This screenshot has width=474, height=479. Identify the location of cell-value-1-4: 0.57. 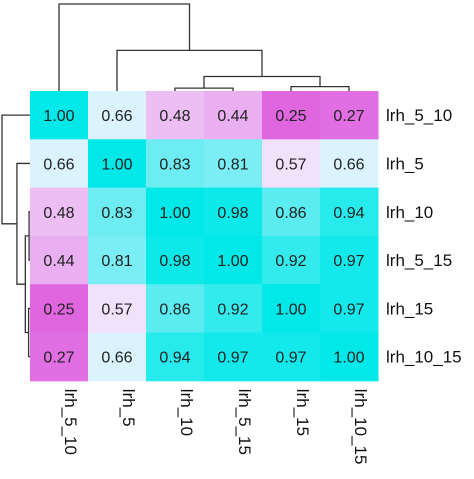
(290, 164).